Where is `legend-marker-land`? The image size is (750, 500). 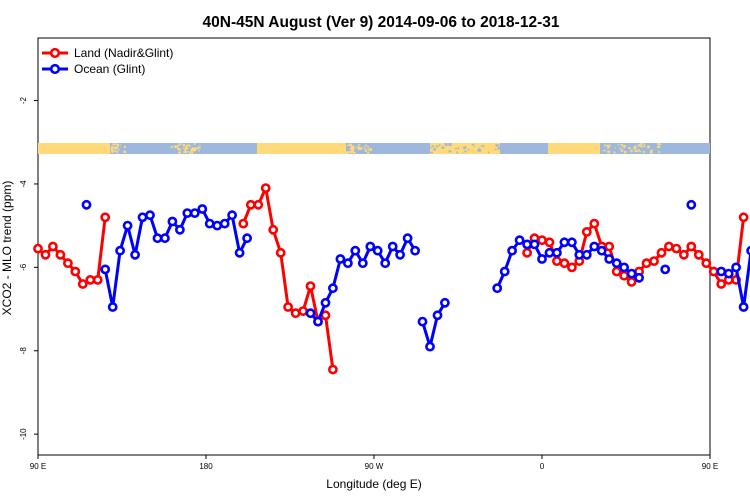
legend-marker-land is located at coordinates (55, 53).